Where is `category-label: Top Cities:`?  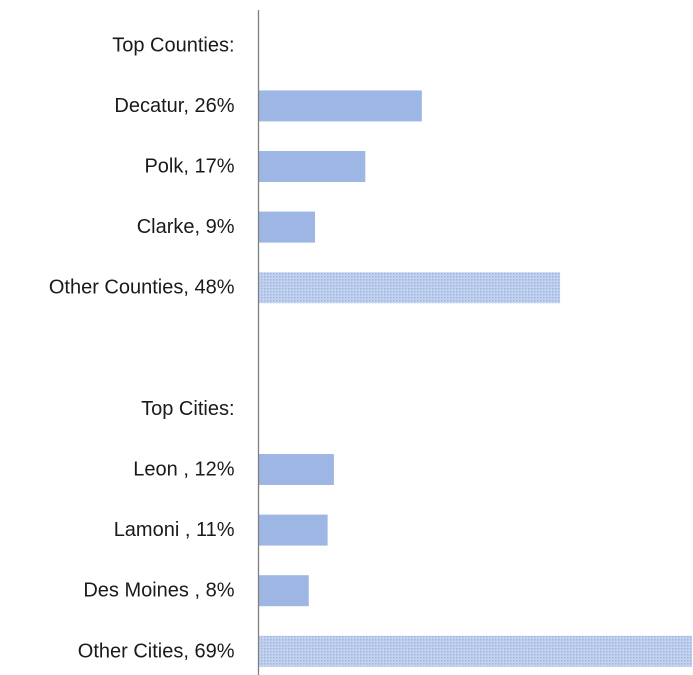
category-label: Top Cities: is located at coordinates (187, 409).